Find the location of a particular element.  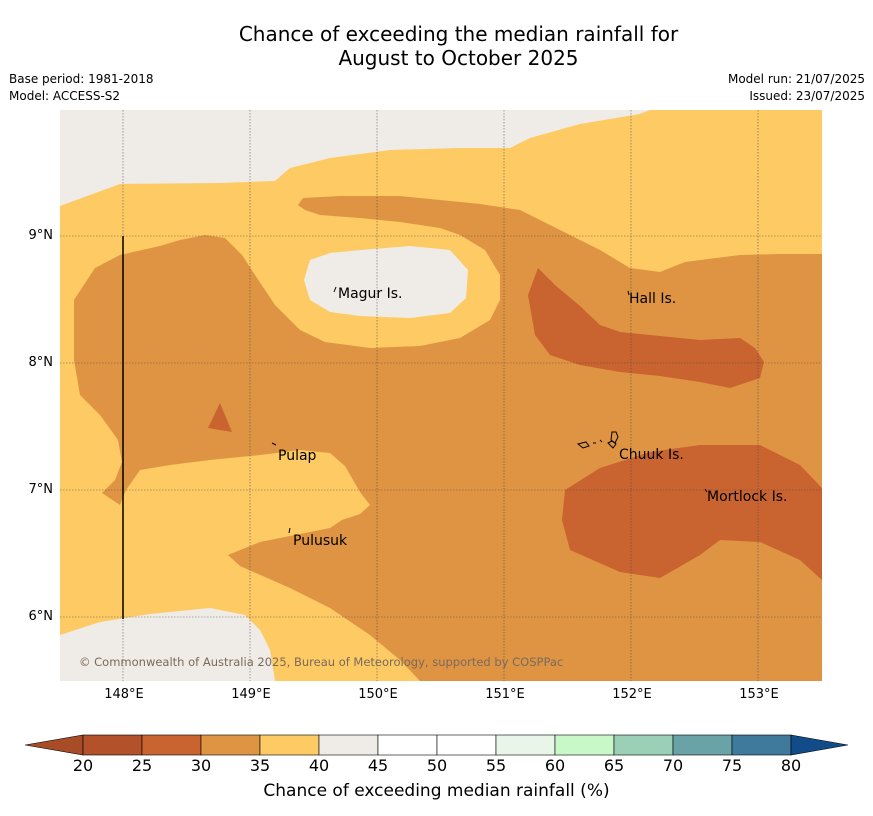

colorbar-tick-60: 60 is located at coordinates (555, 765).